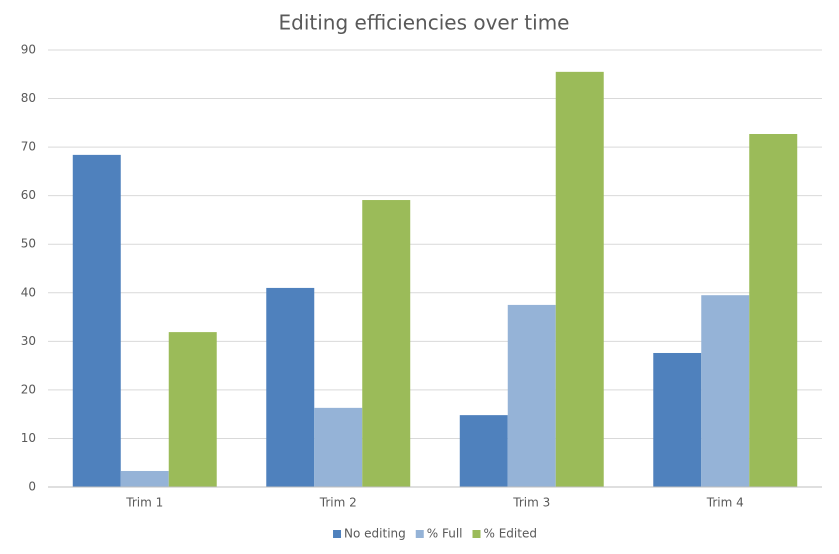 The height and width of the screenshot is (554, 839). I want to click on y-tick-label: 50, so click(28, 244).